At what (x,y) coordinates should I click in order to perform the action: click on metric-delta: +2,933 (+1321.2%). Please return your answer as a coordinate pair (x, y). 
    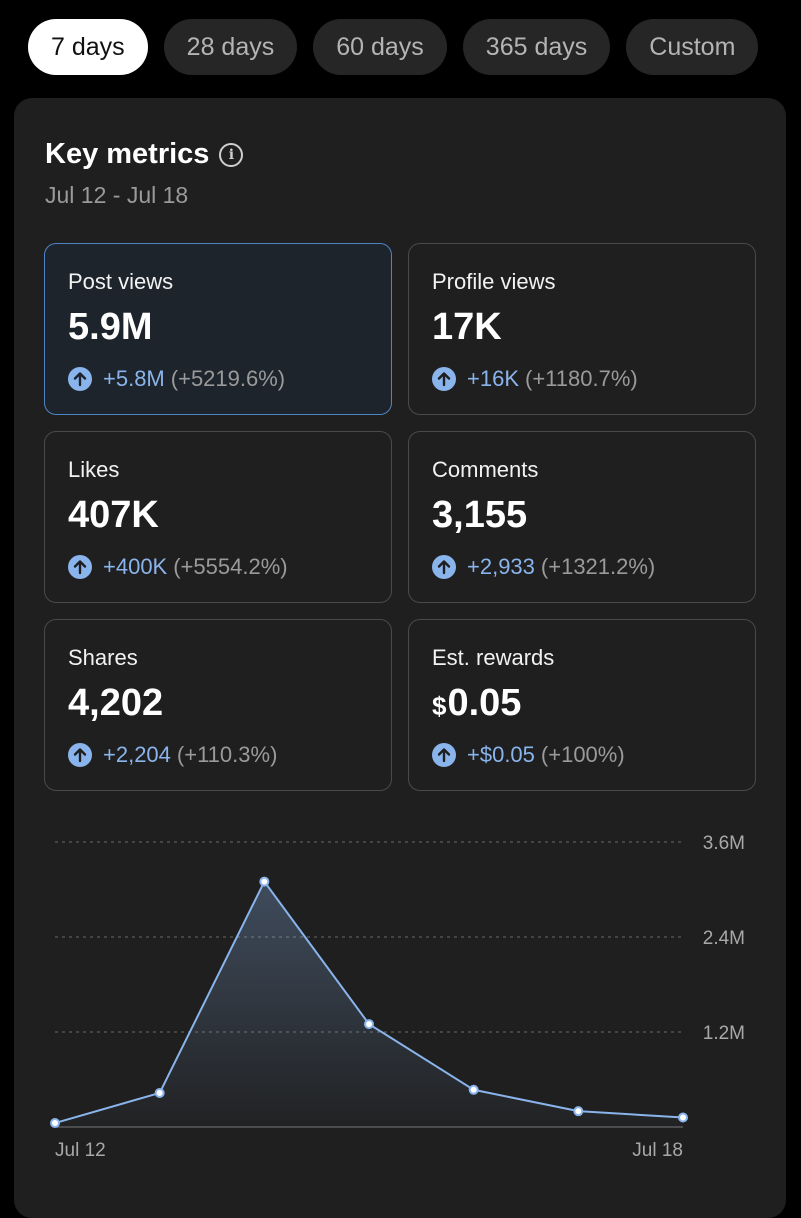
    Looking at the image, I should click on (543, 567).